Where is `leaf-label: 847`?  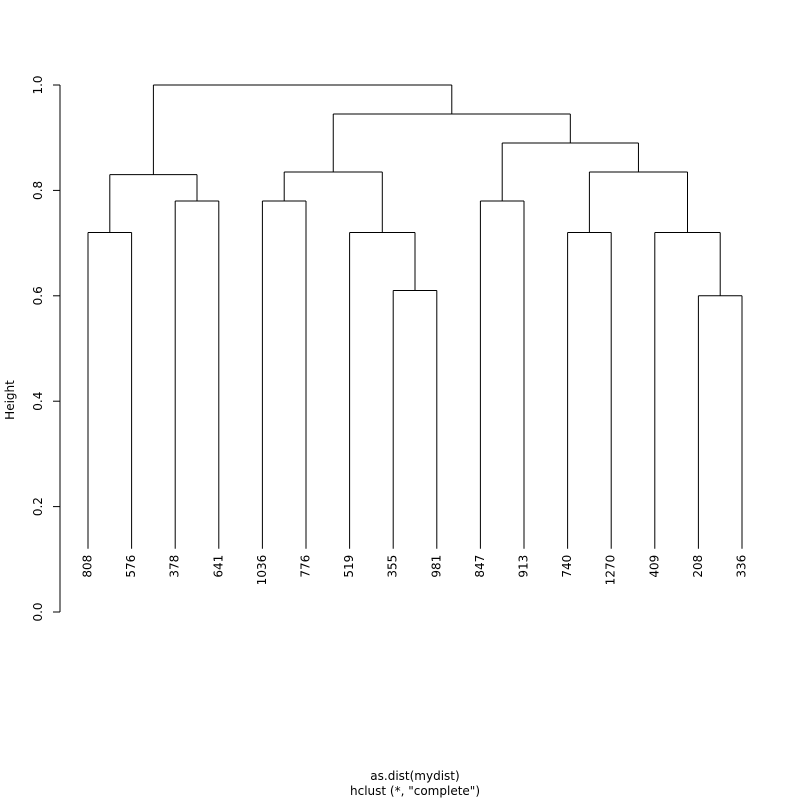 leaf-label: 847 is located at coordinates (480, 566).